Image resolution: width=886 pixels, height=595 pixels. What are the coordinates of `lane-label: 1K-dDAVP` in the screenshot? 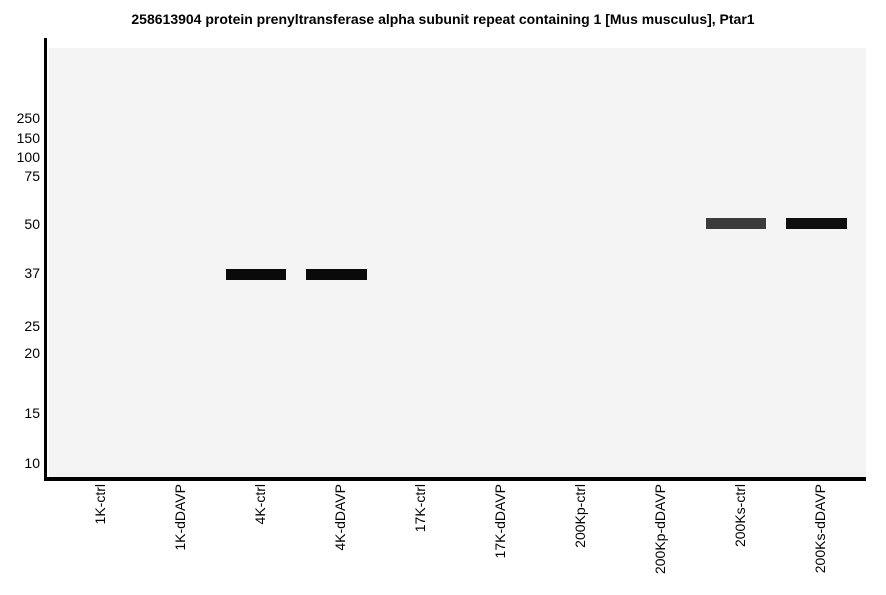 It's located at (180, 517).